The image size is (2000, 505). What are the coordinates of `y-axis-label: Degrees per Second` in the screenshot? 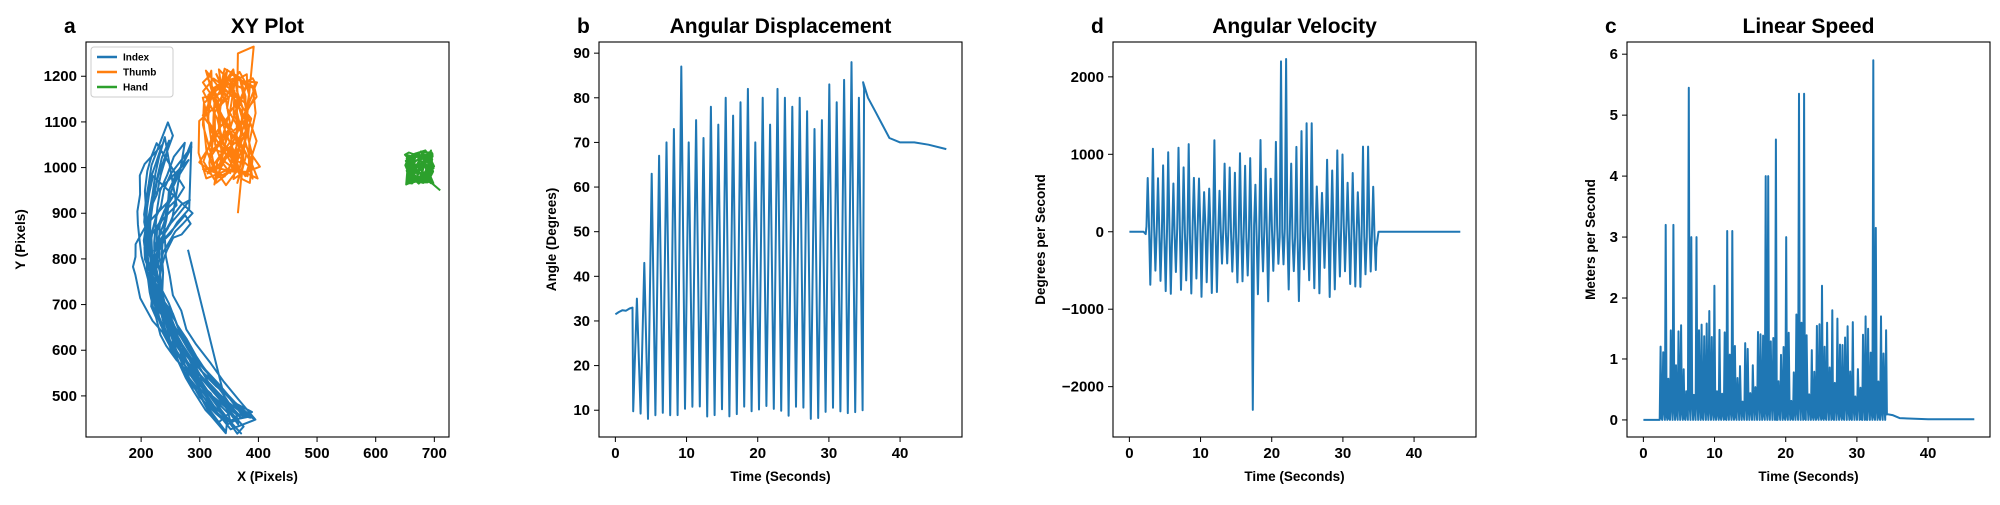 It's located at (1040, 239).